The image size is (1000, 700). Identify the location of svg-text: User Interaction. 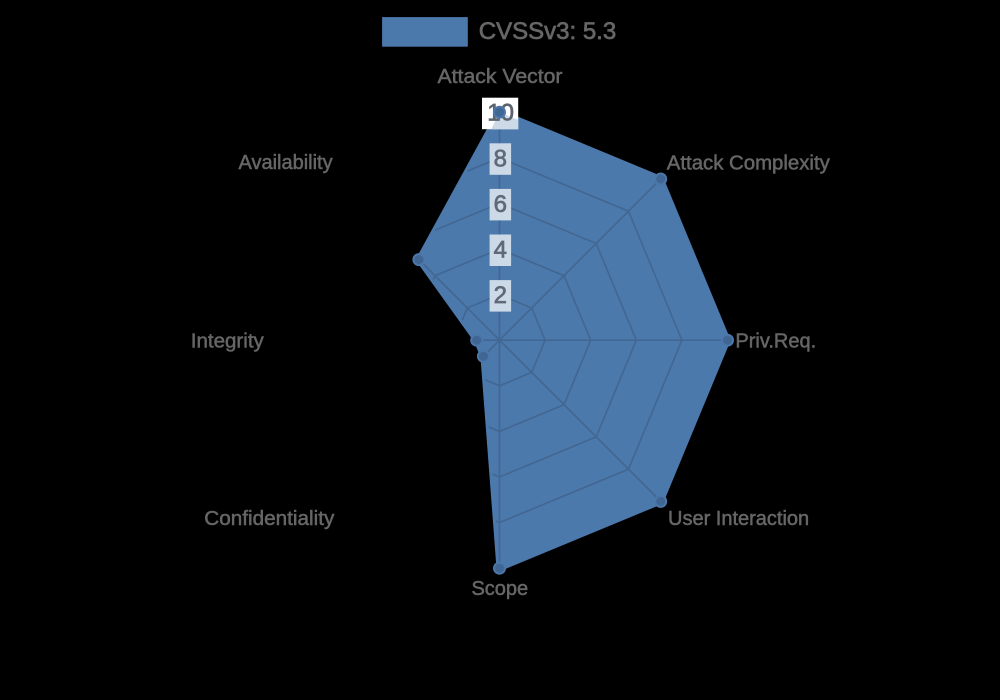
(738, 519).